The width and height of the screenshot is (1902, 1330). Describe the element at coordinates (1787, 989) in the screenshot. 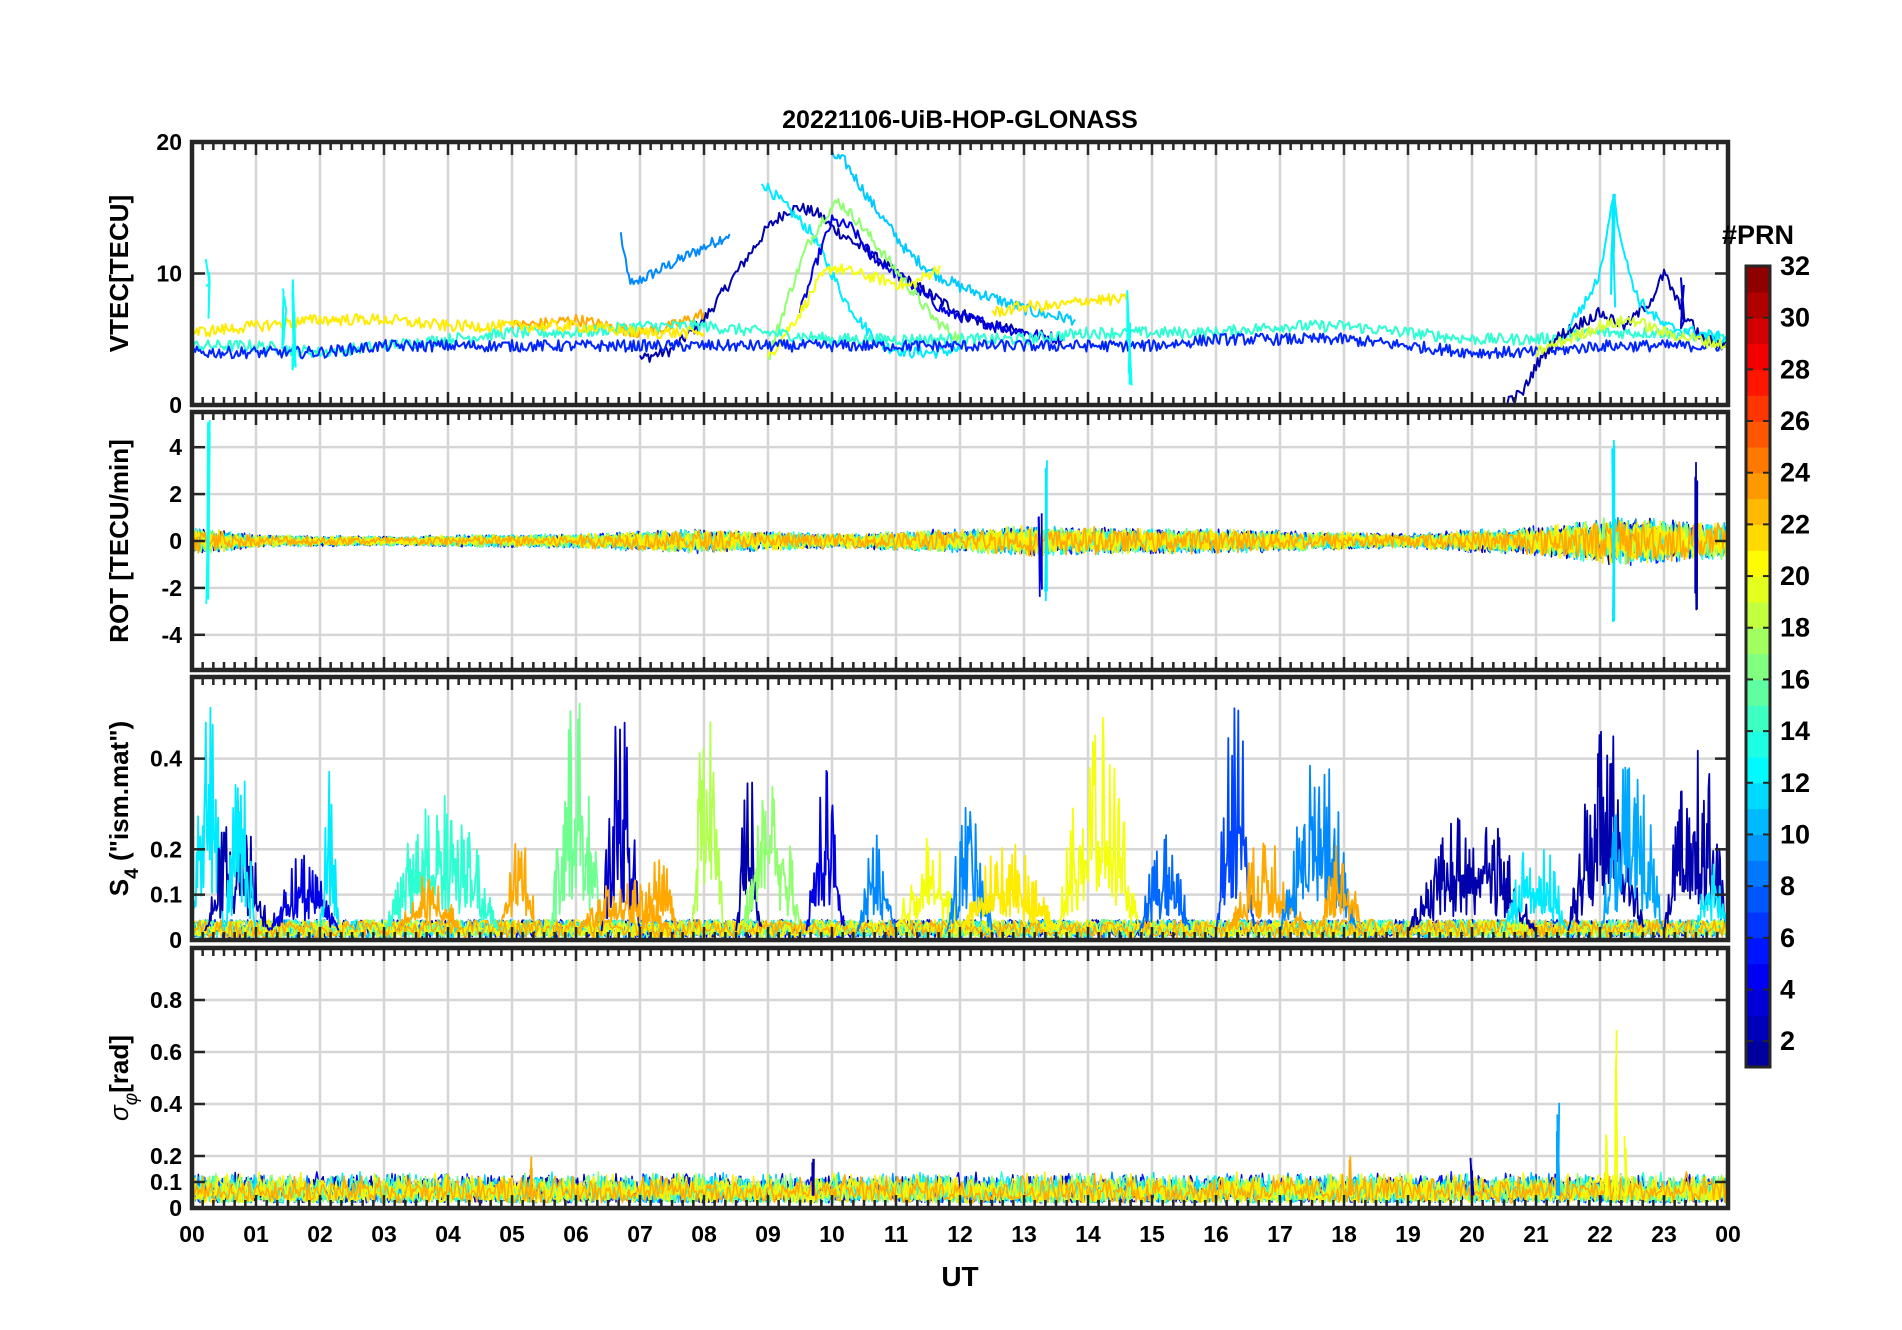

I see `colorbar-tick-label: 4` at that location.